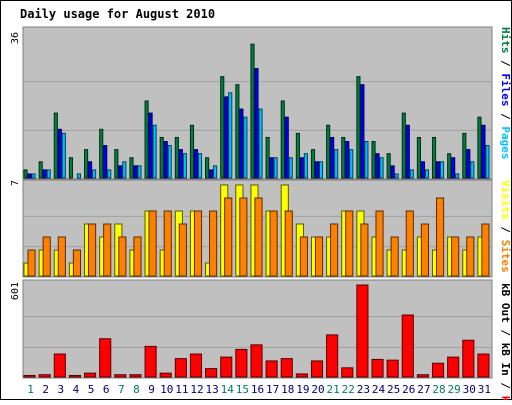  I want to click on x-tick-label-day-11: 11, so click(181, 389).